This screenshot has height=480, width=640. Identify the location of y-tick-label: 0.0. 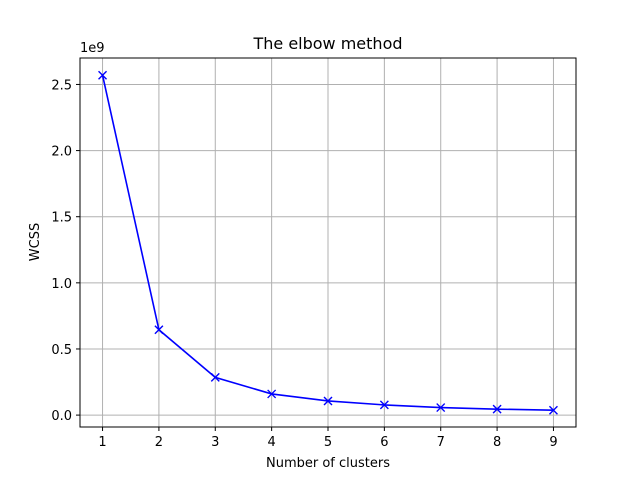
(61, 416).